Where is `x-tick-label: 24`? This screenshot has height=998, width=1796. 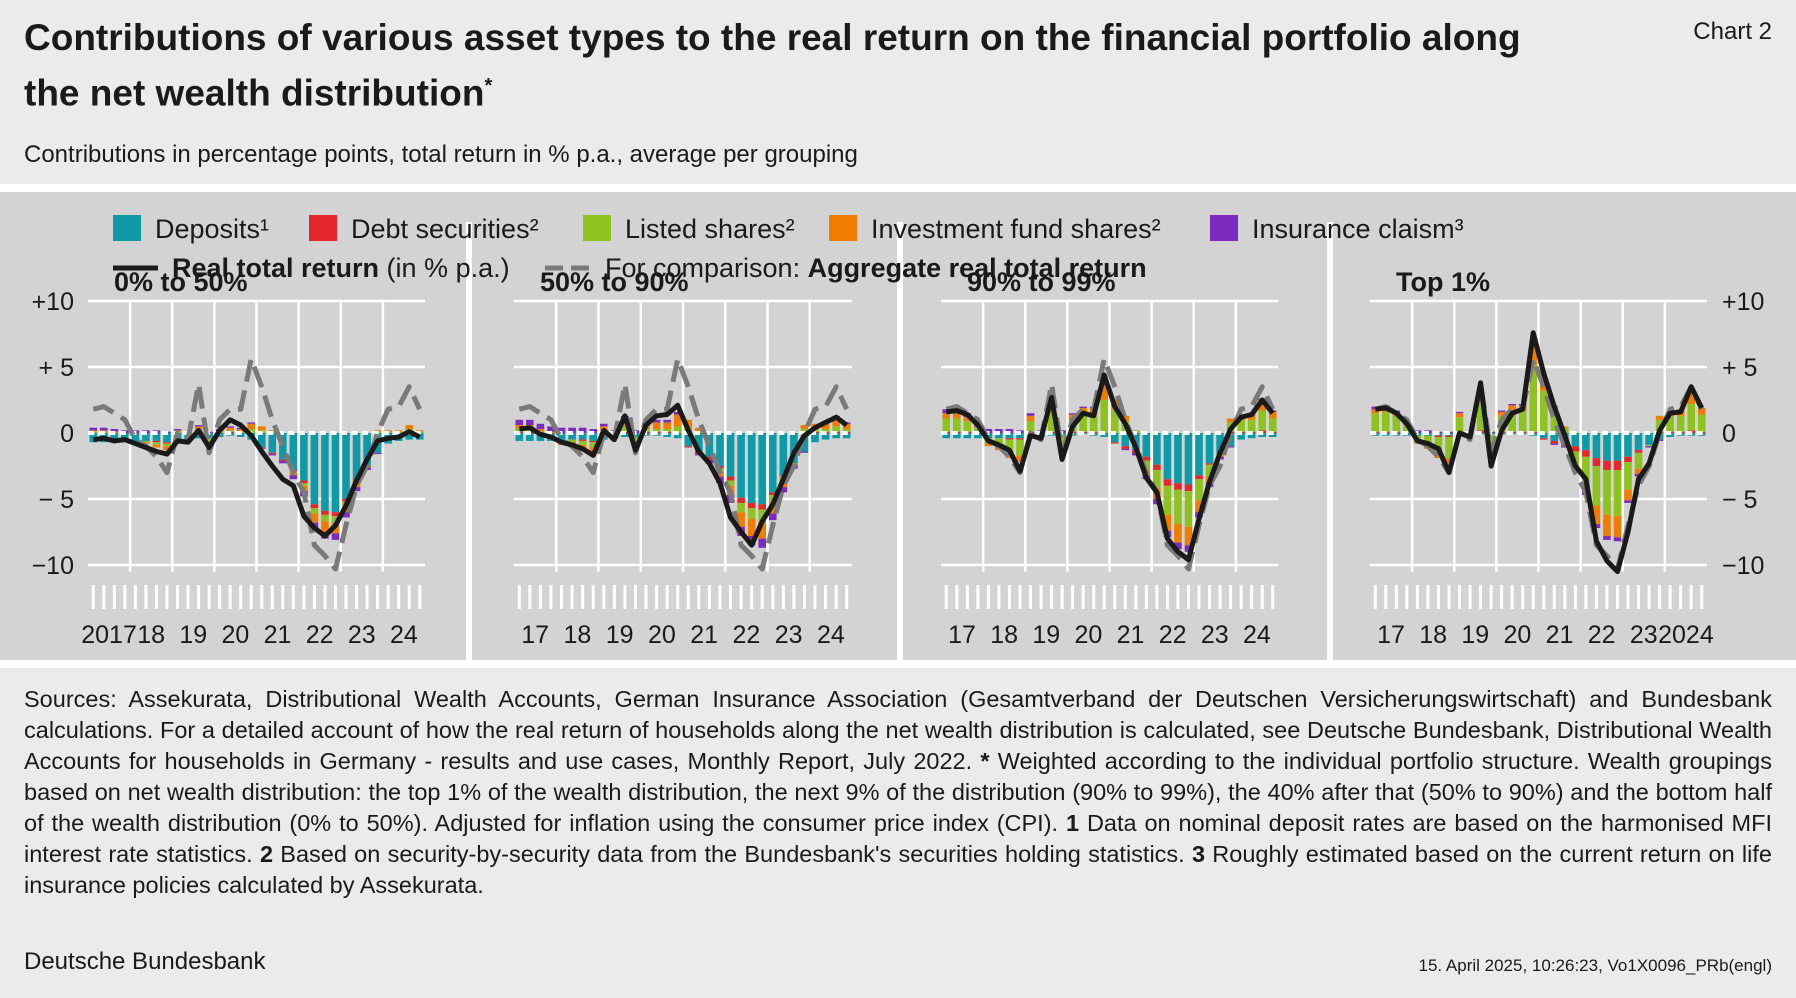 x-tick-label: 24 is located at coordinates (1257, 635).